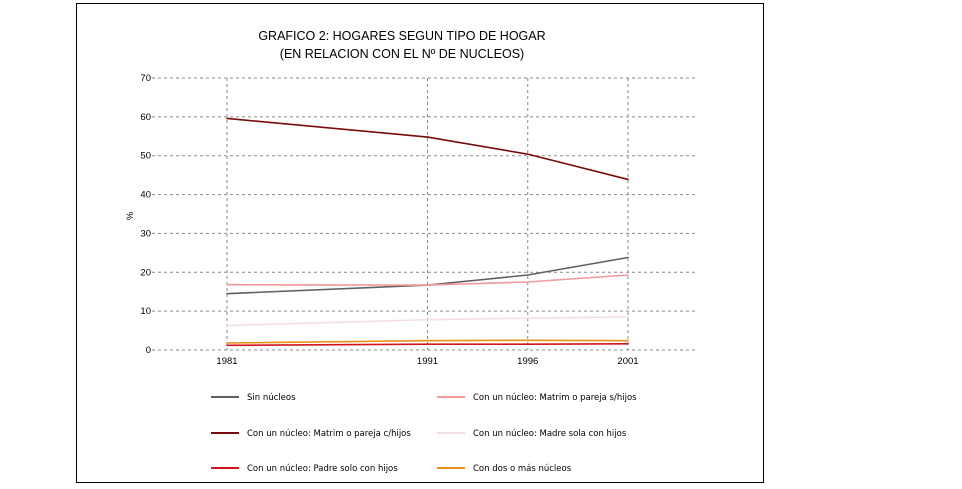 Image resolution: width=962 pixels, height=489 pixels. What do you see at coordinates (145, 156) in the screenshot?
I see `y-tick-label: 50` at bounding box center [145, 156].